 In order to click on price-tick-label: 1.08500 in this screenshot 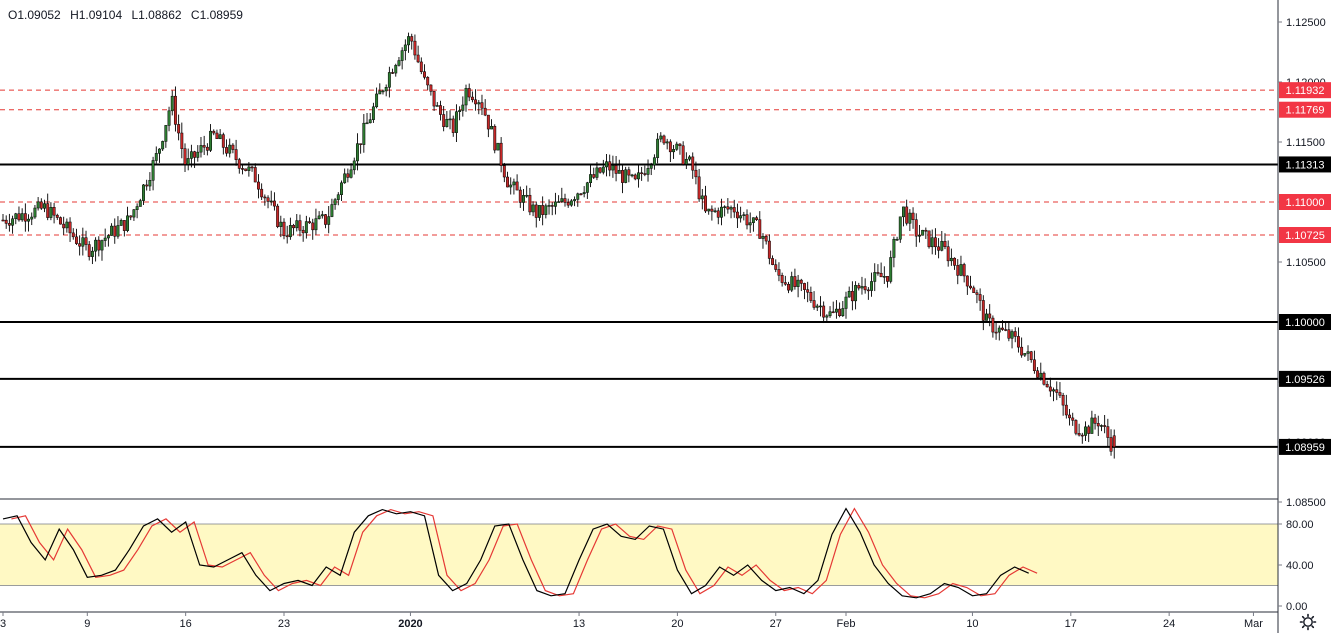, I will do `click(1306, 503)`.